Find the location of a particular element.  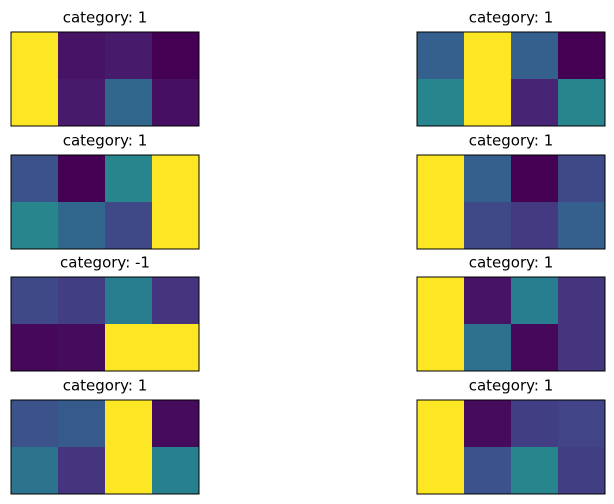

chart-title: category: -1 is located at coordinates (105, 263).